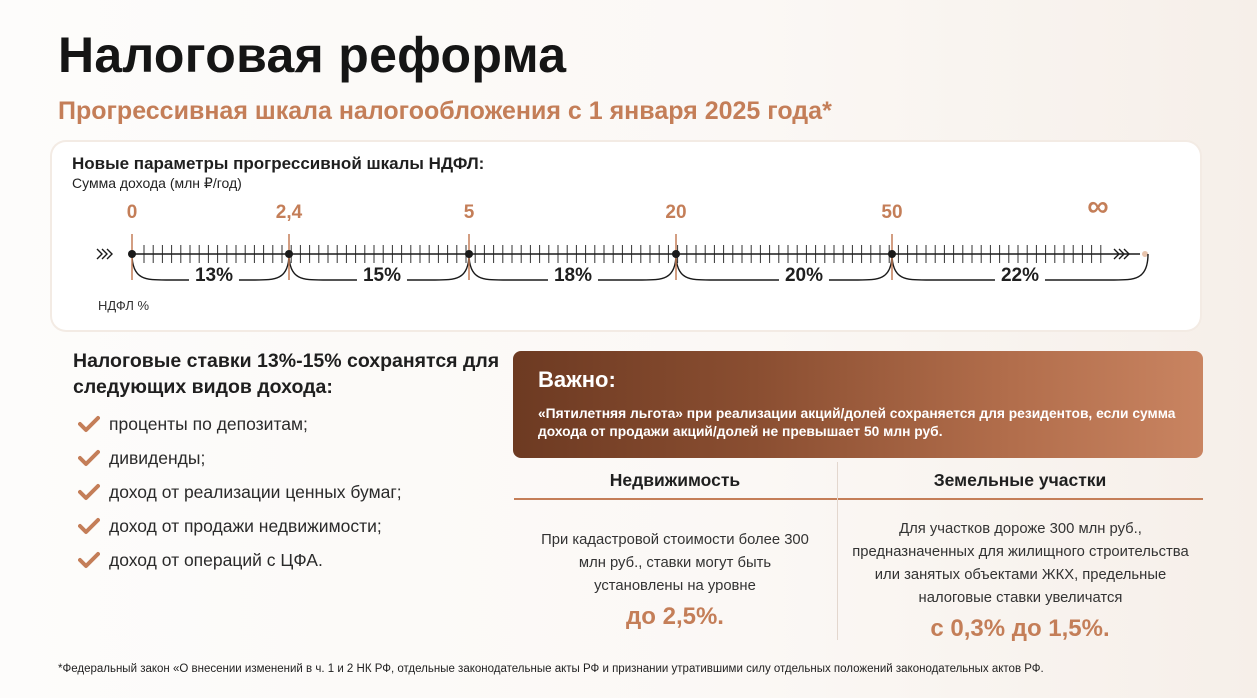 The image size is (1257, 698). I want to click on list-item: доход от операций с ЦФА., so click(240, 560).